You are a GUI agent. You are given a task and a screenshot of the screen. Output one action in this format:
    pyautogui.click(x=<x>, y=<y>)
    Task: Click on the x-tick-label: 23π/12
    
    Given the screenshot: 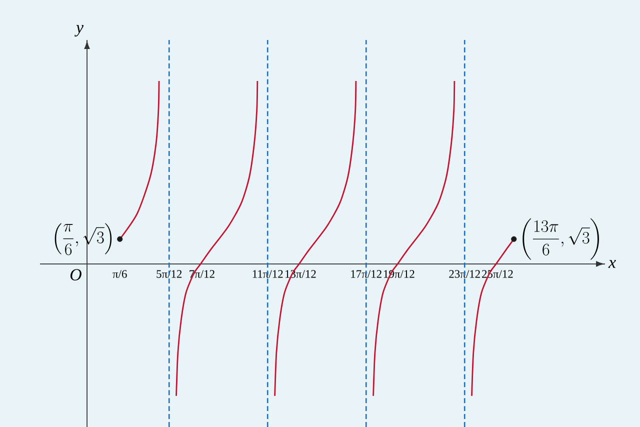 What is the action you would take?
    pyautogui.click(x=464, y=274)
    